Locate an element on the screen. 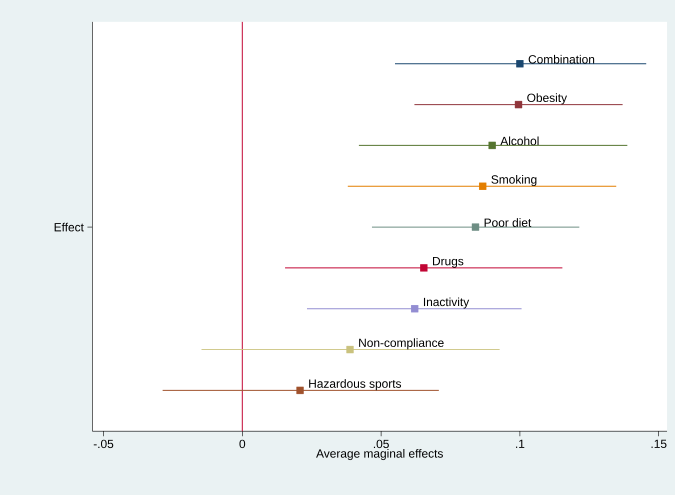  series-label: Non-compliance is located at coordinates (401, 344).